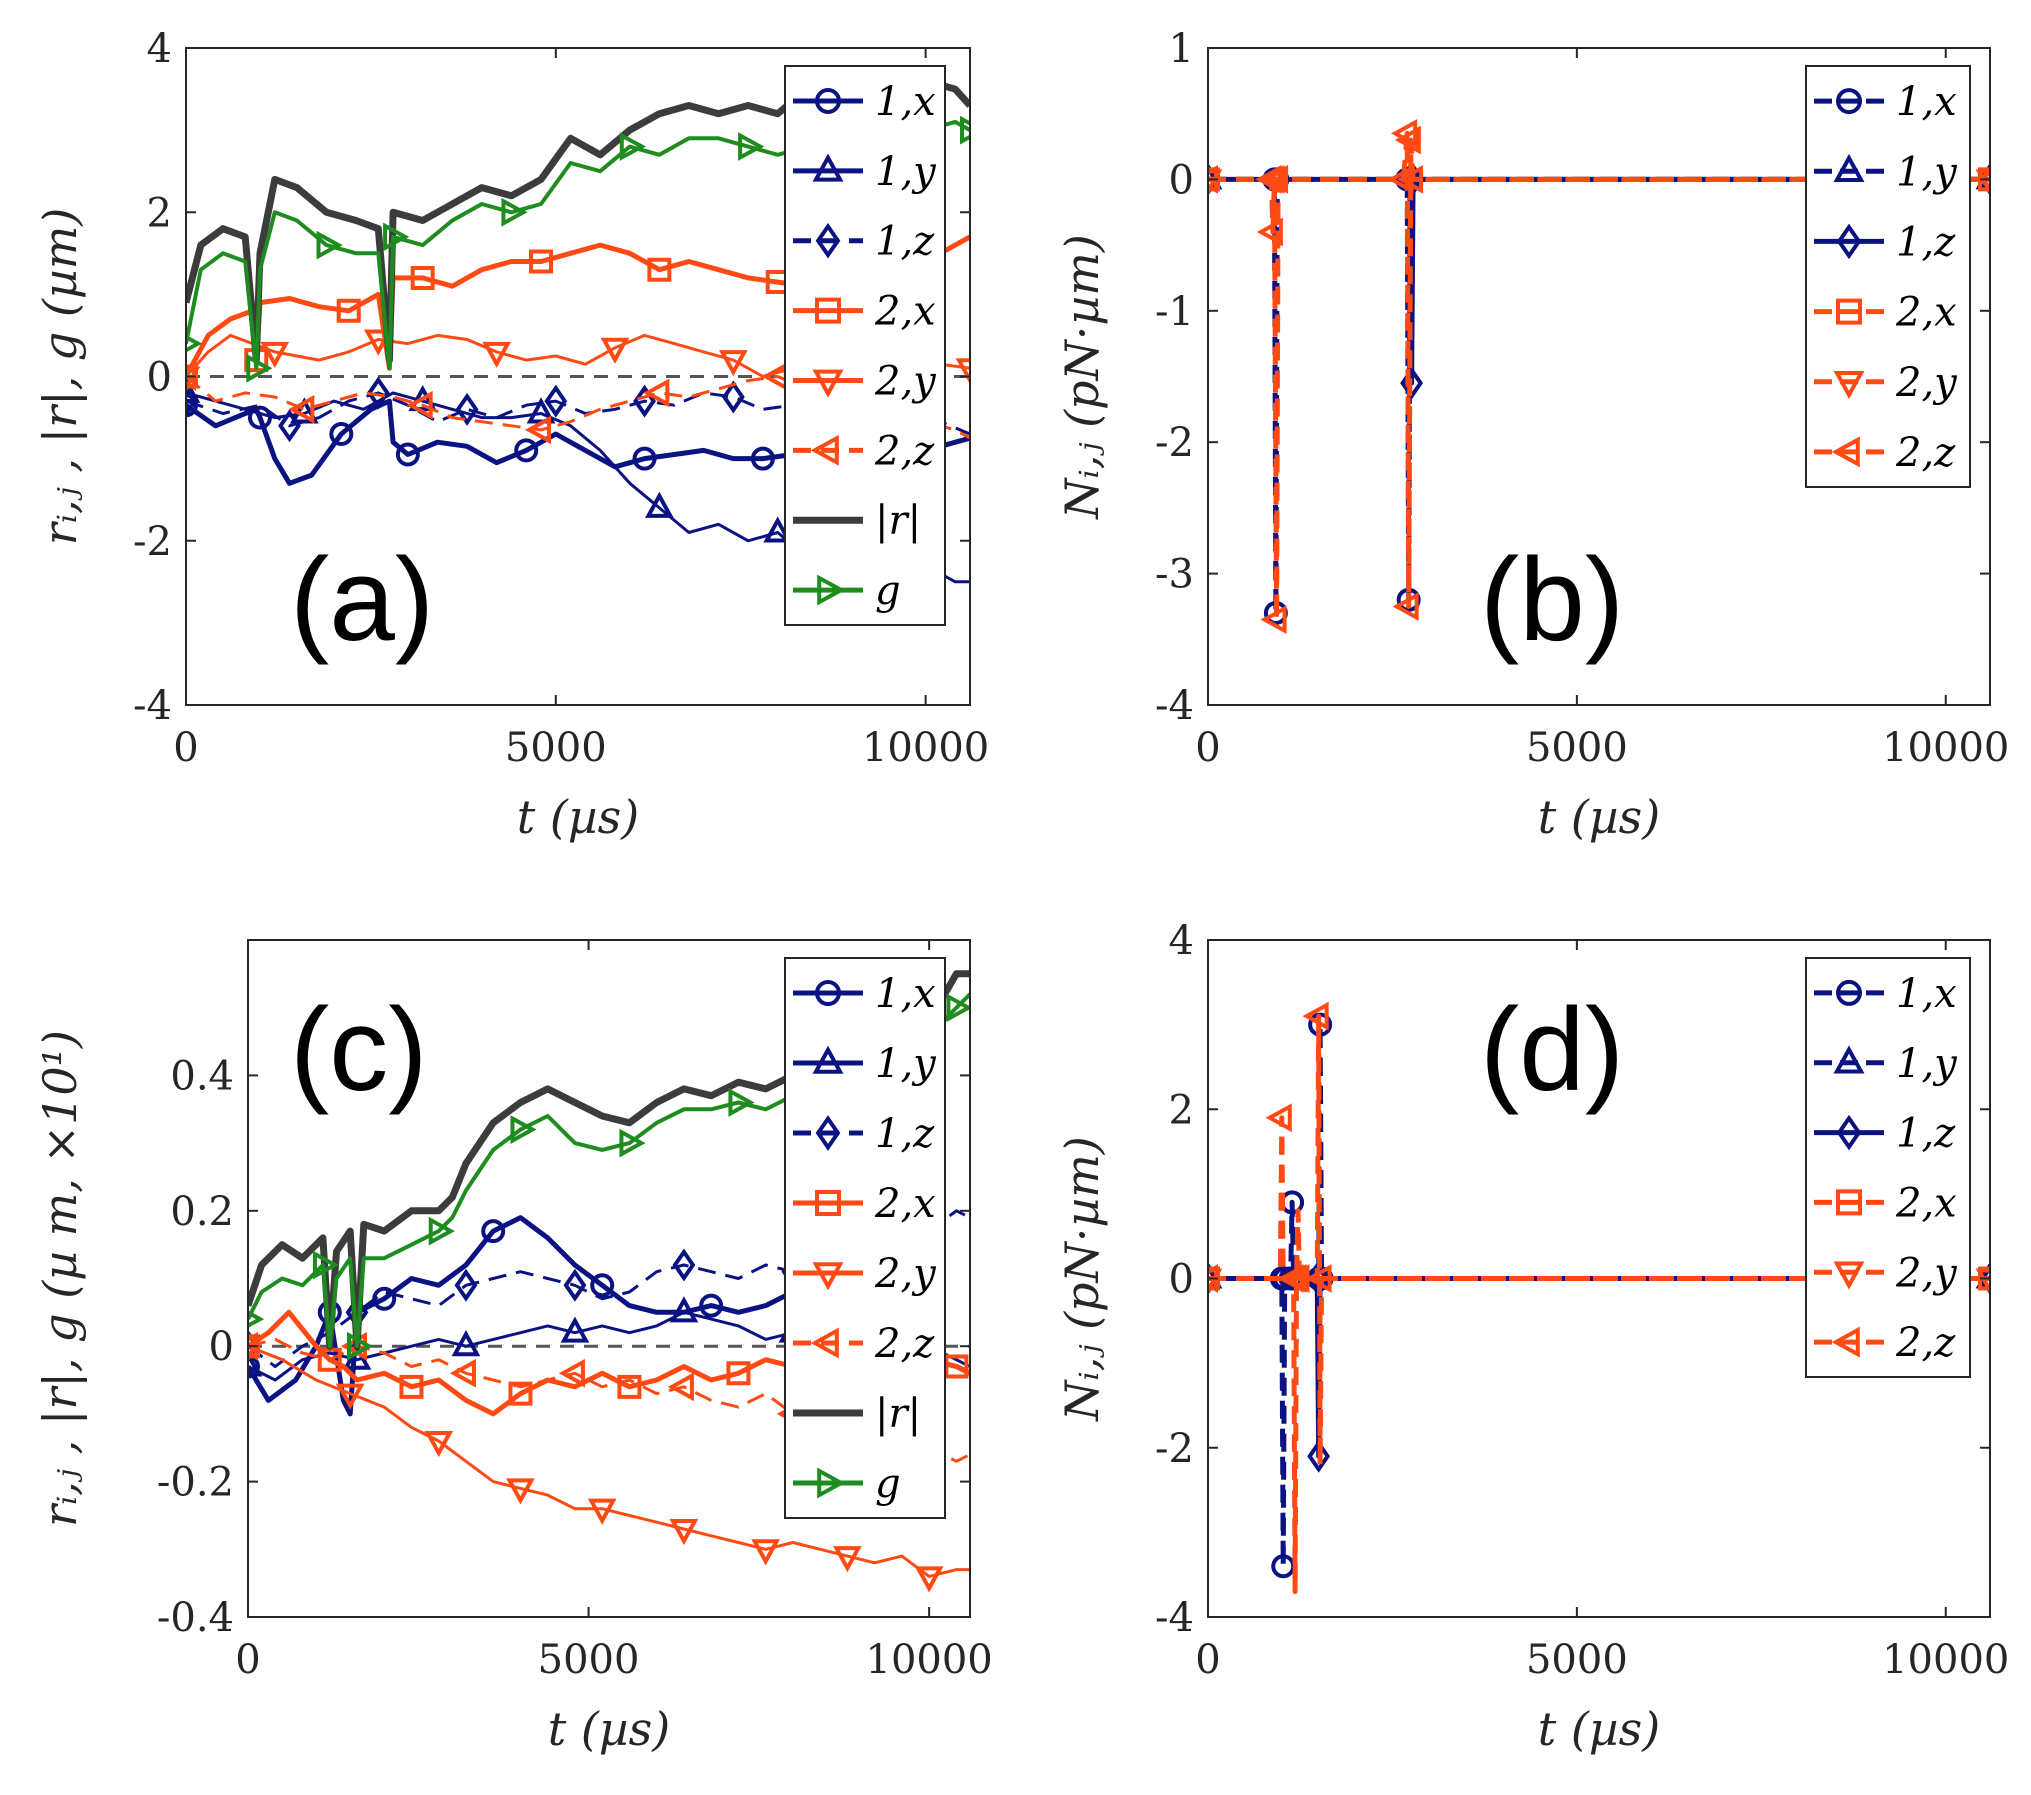 This screenshot has width=2031, height=1795. What do you see at coordinates (1552, 600) in the screenshot?
I see `panel-label: (b)` at bounding box center [1552, 600].